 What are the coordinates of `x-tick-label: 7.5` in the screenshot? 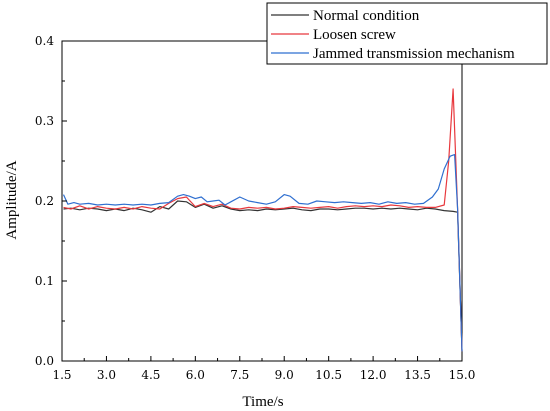 It's located at (239, 375).